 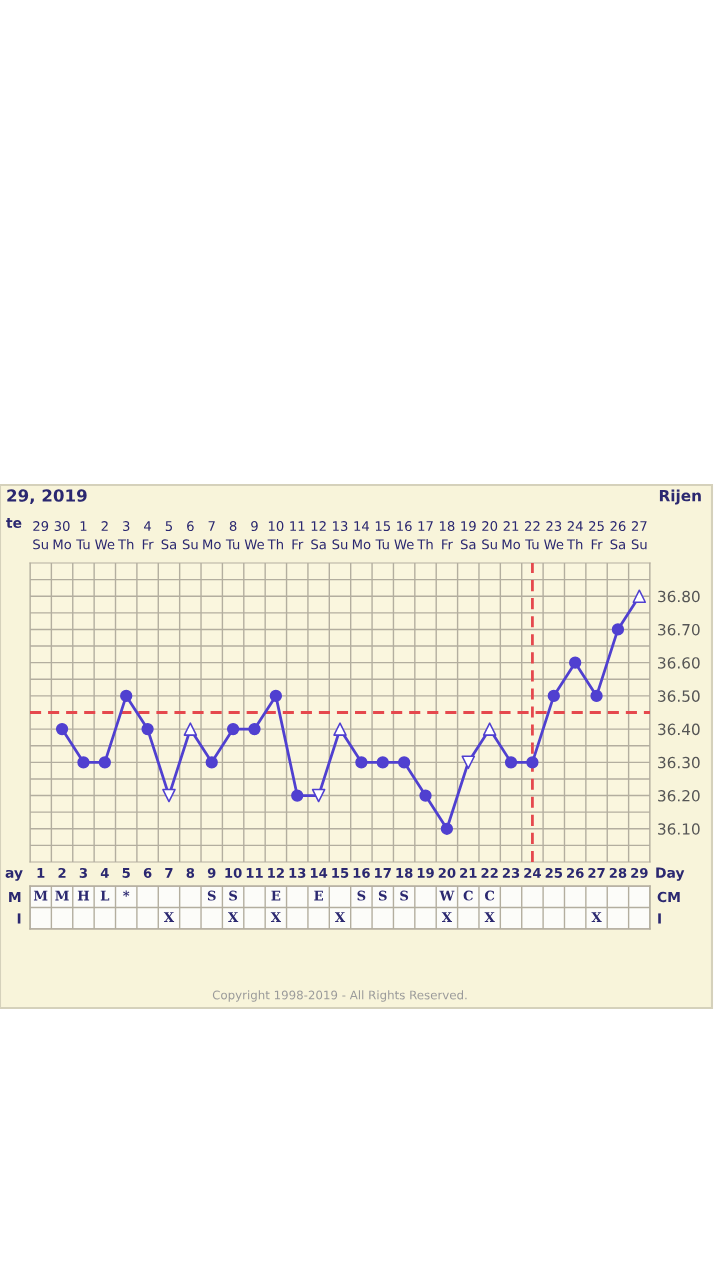 I want to click on y-tick-label: 36.80, so click(x=679, y=596).